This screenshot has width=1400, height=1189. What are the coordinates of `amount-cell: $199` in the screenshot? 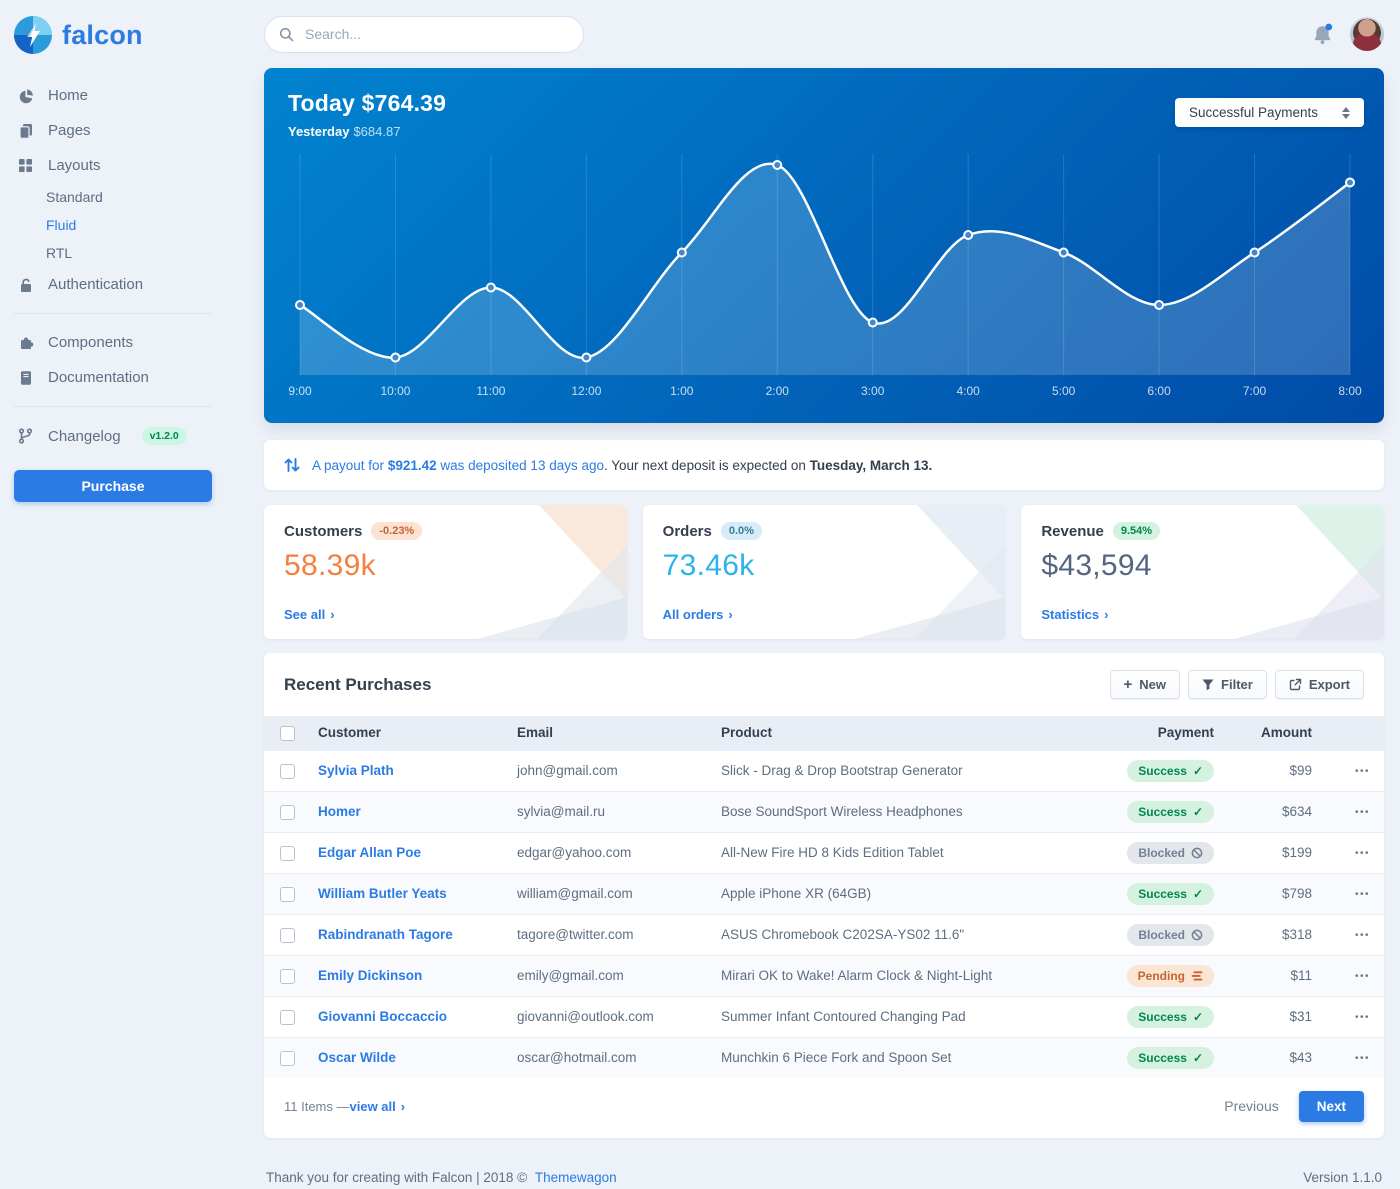 It's located at (1271, 852).